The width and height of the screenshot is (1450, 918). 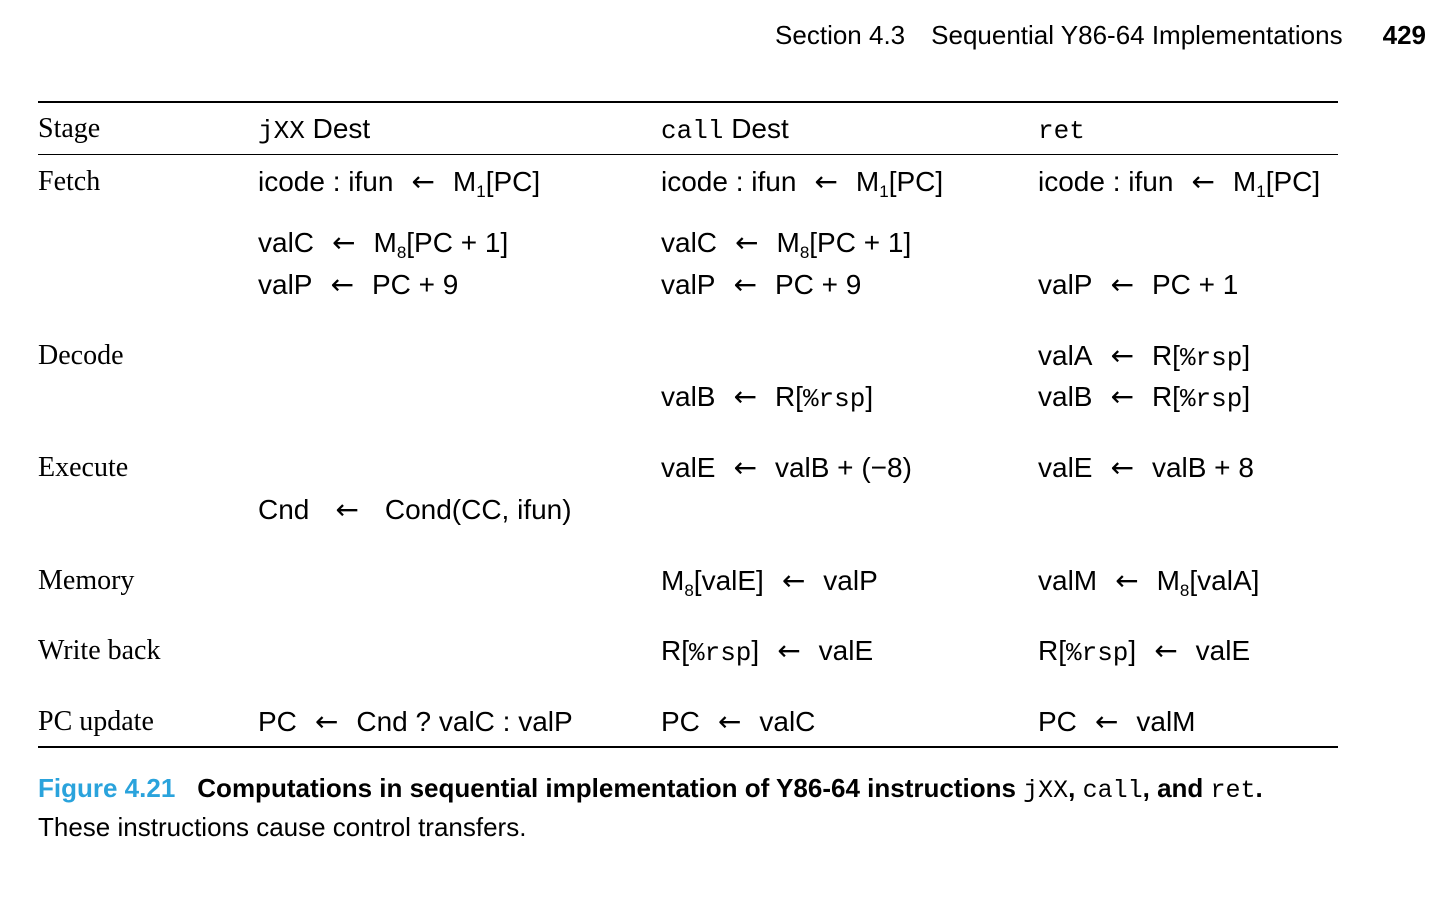 I want to click on jxx-execute-cnd: Cnd ← Cond(CC, ifun), so click(x=415, y=509).